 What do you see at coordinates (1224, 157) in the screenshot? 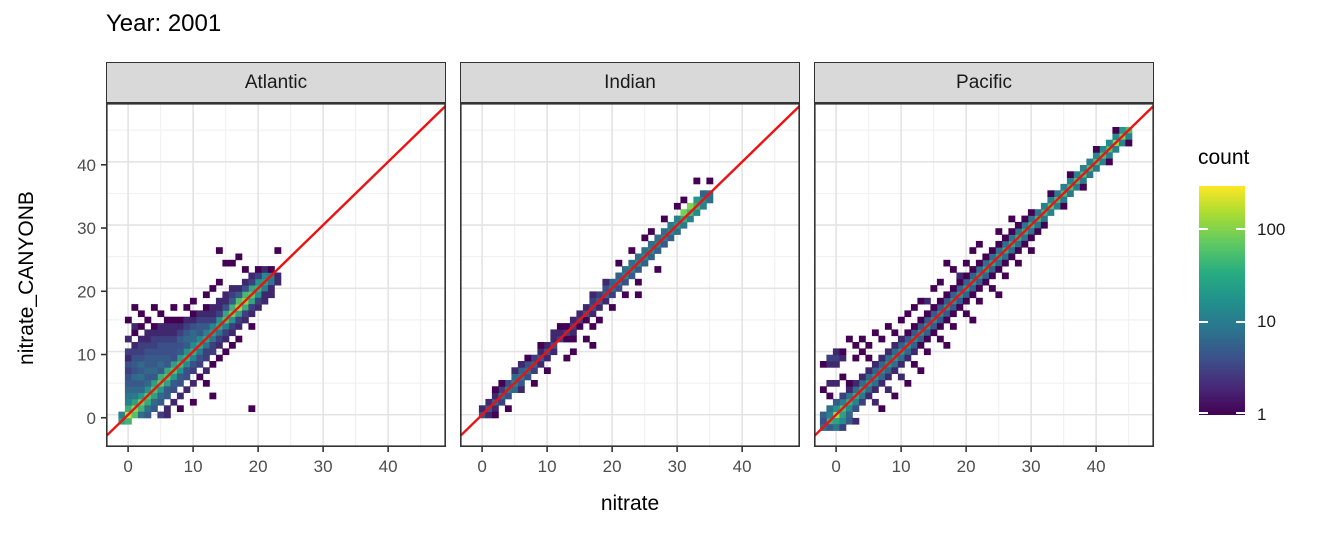
I see `legend-title: count` at bounding box center [1224, 157].